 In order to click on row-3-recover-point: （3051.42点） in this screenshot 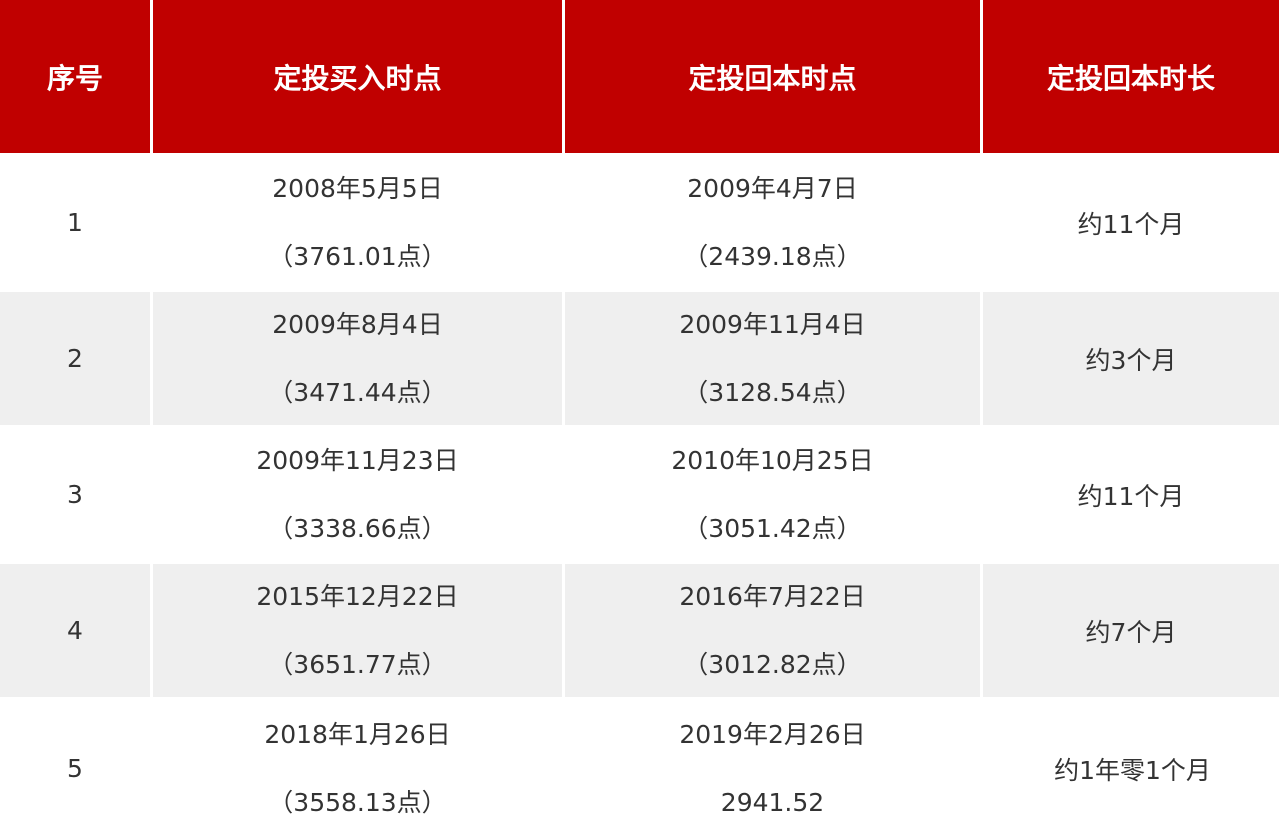, I will do `click(772, 528)`.